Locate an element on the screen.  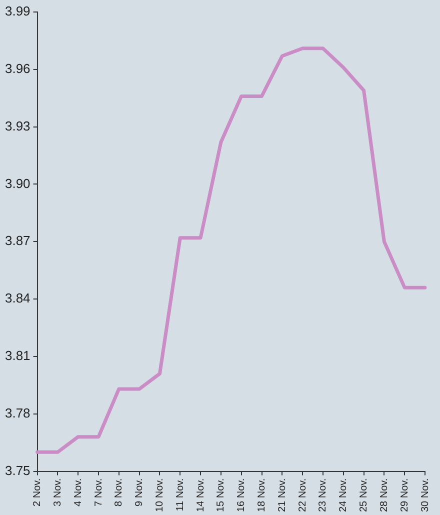
y-tick-label: 3.87 is located at coordinates (17, 240).